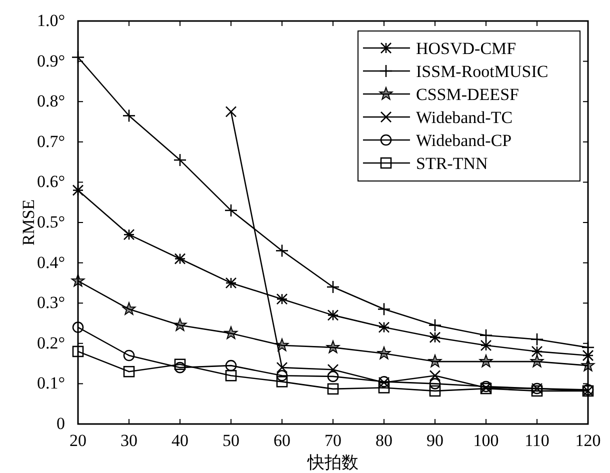 This screenshot has height=473, width=610. What do you see at coordinates (50, 60) in the screenshot?
I see `y-tick-label: 0.9°` at bounding box center [50, 60].